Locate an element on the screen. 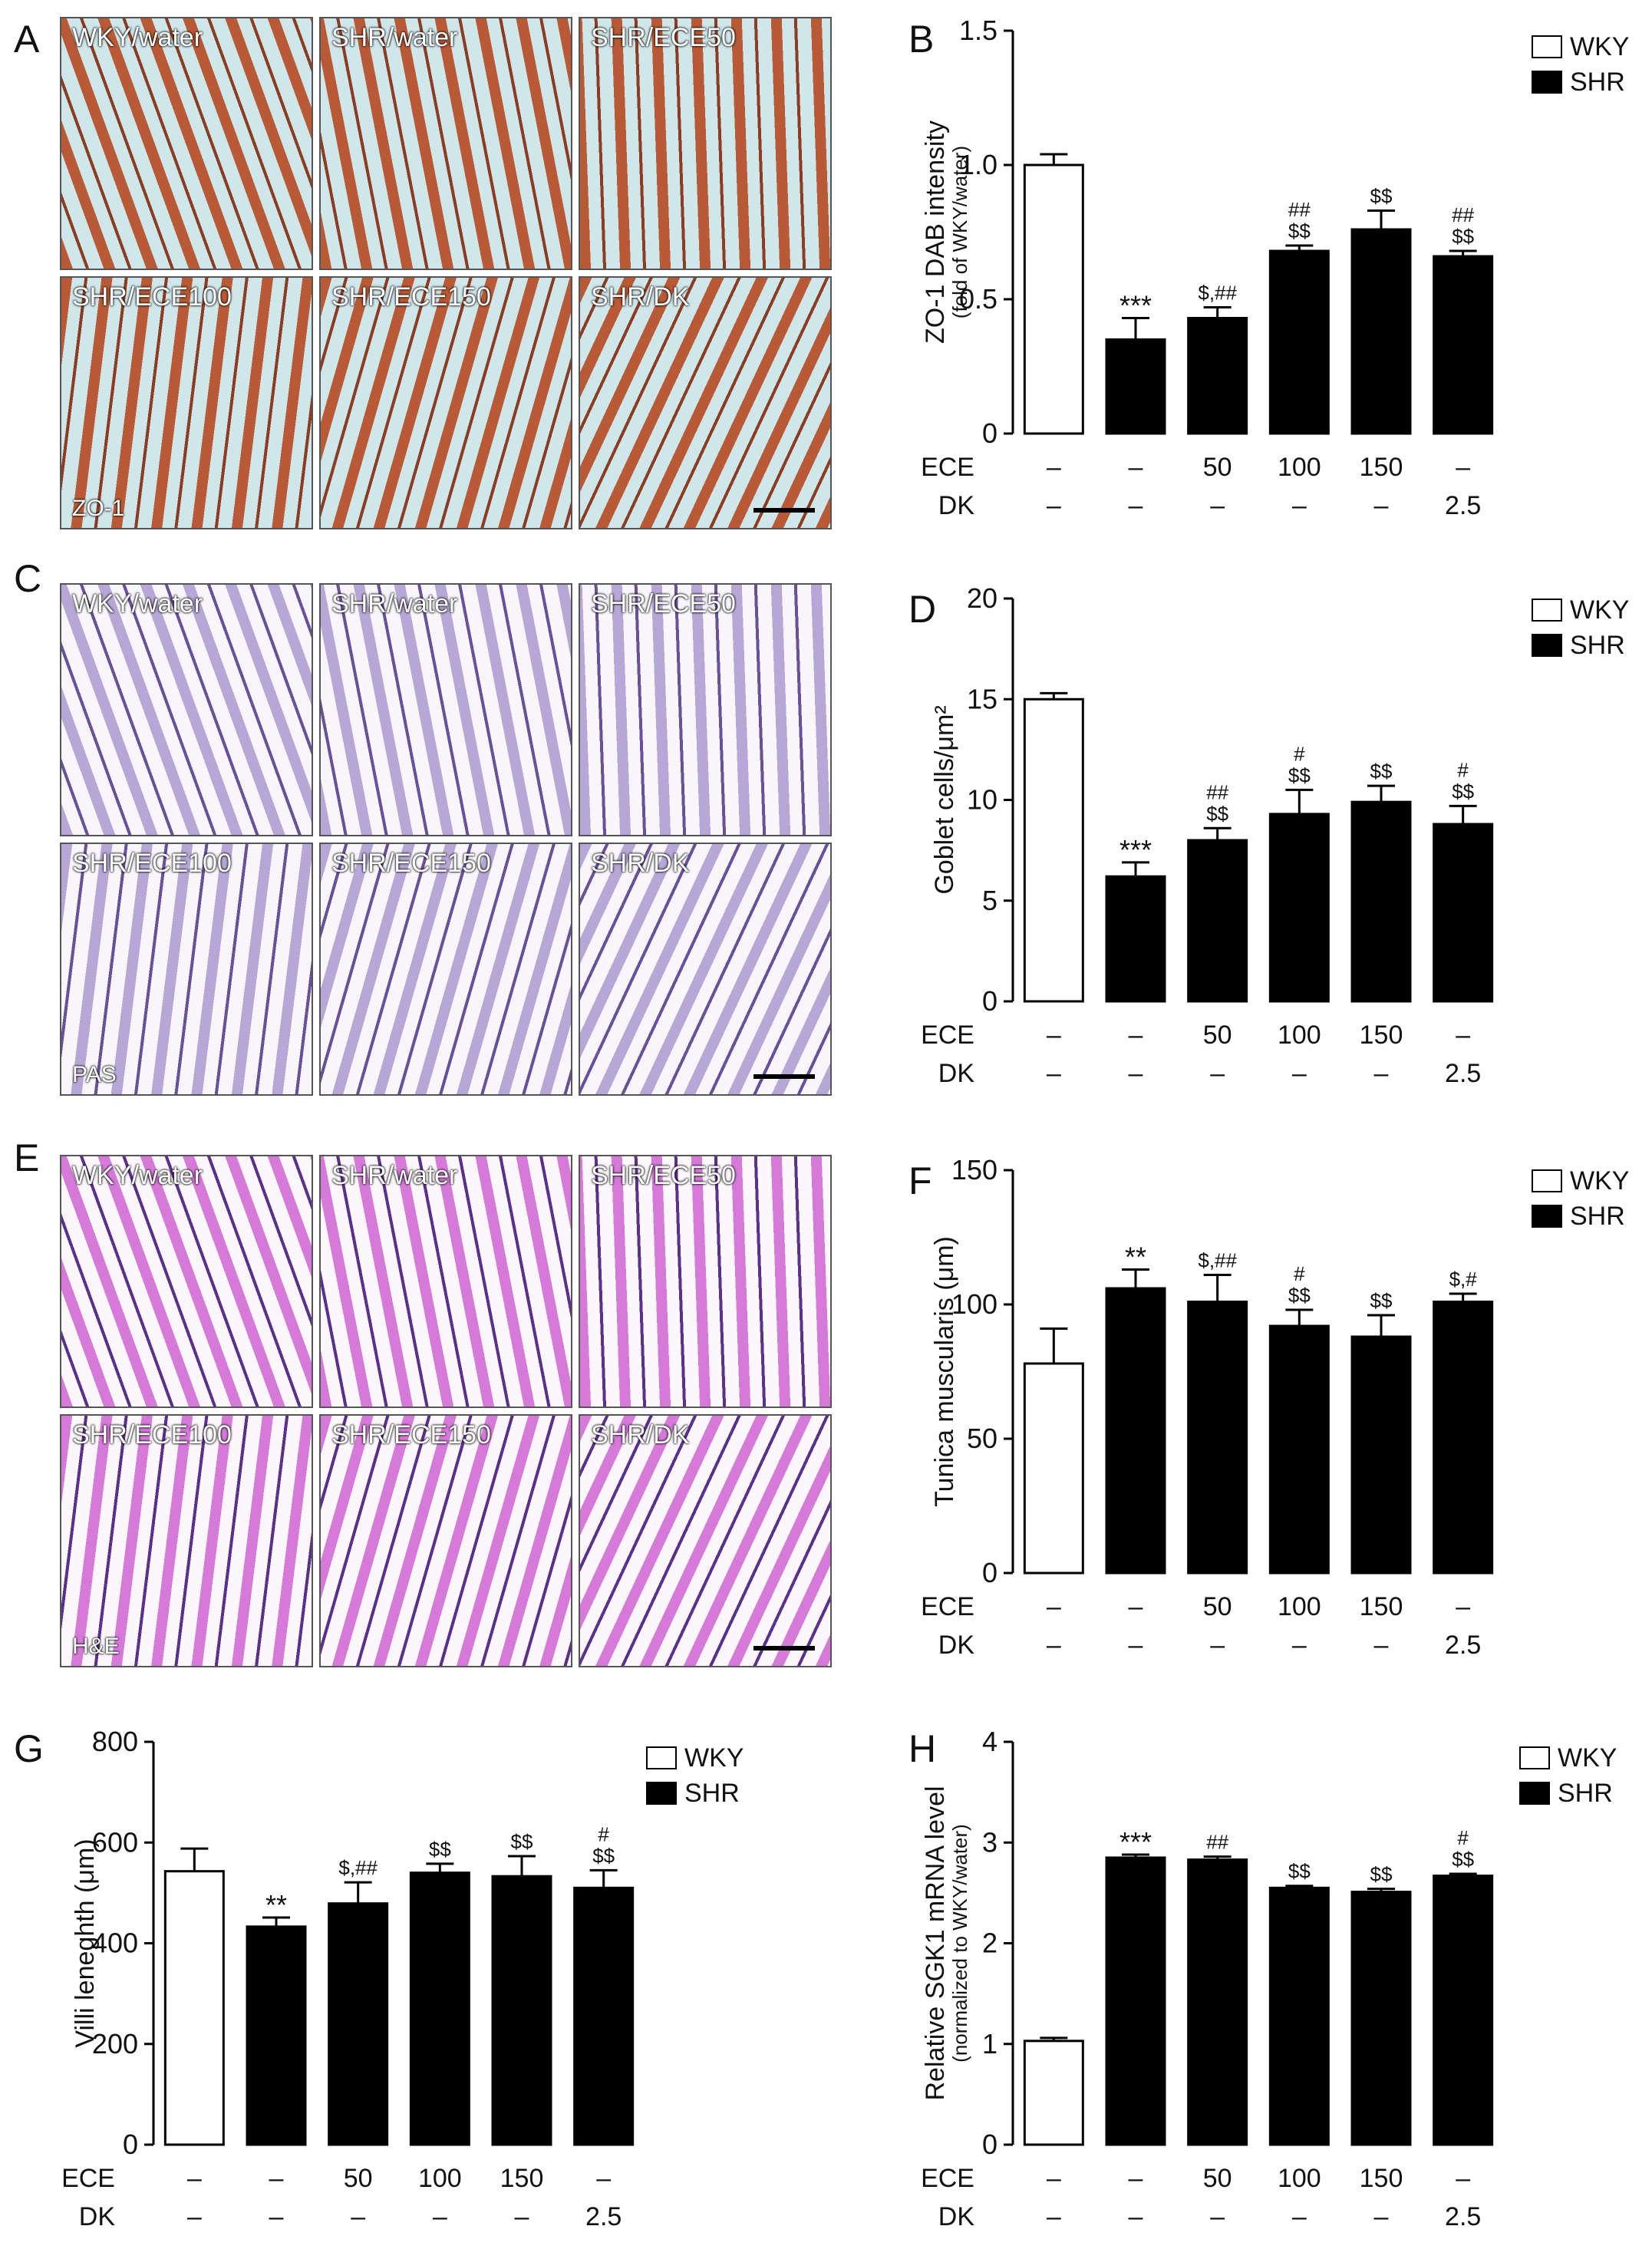  y-tick-label: 600 is located at coordinates (115, 1842).